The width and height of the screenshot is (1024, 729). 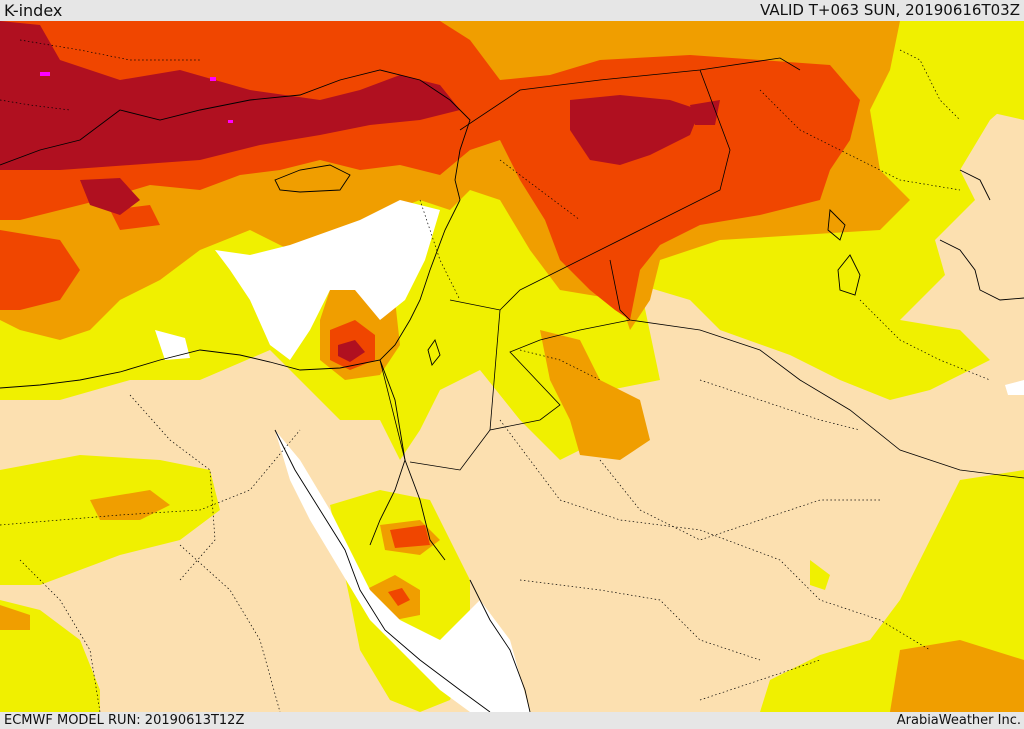 What do you see at coordinates (890, 10) in the screenshot?
I see `valid-time: VALID T+063 SUN, 20190616T03Z` at bounding box center [890, 10].